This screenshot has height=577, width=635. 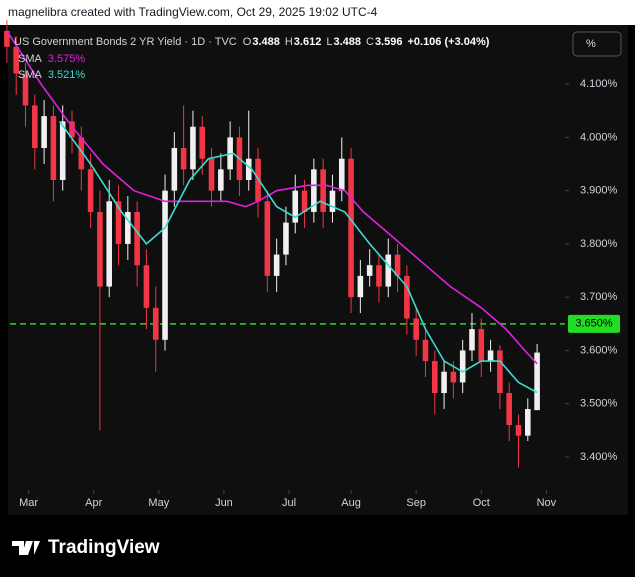 What do you see at coordinates (289, 42) in the screenshot?
I see `ohlc-key: H` at bounding box center [289, 42].